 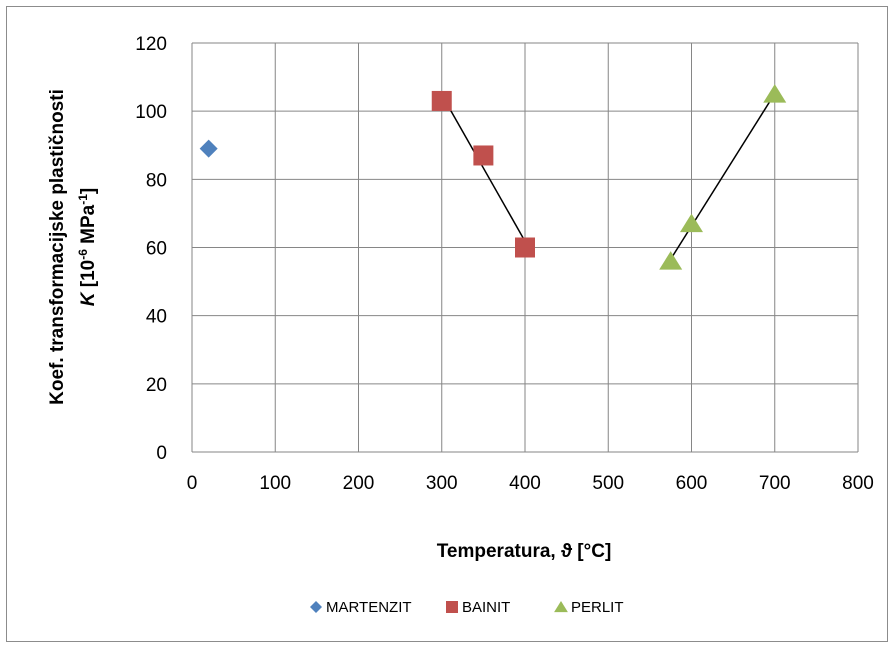 What do you see at coordinates (57, 247) in the screenshot?
I see `y-axis-title-line1: Koef. transformacijske plastičnosti` at bounding box center [57, 247].